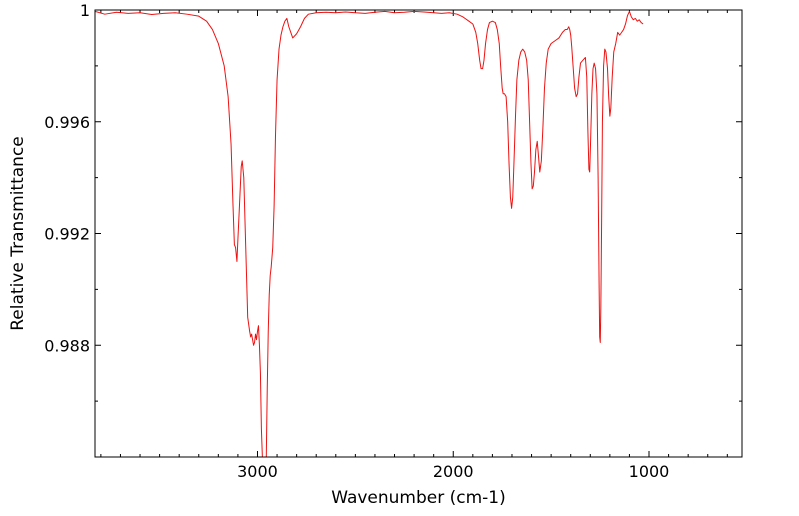  What do you see at coordinates (85, 10) in the screenshot?
I see `y-tick-label: 1` at bounding box center [85, 10].